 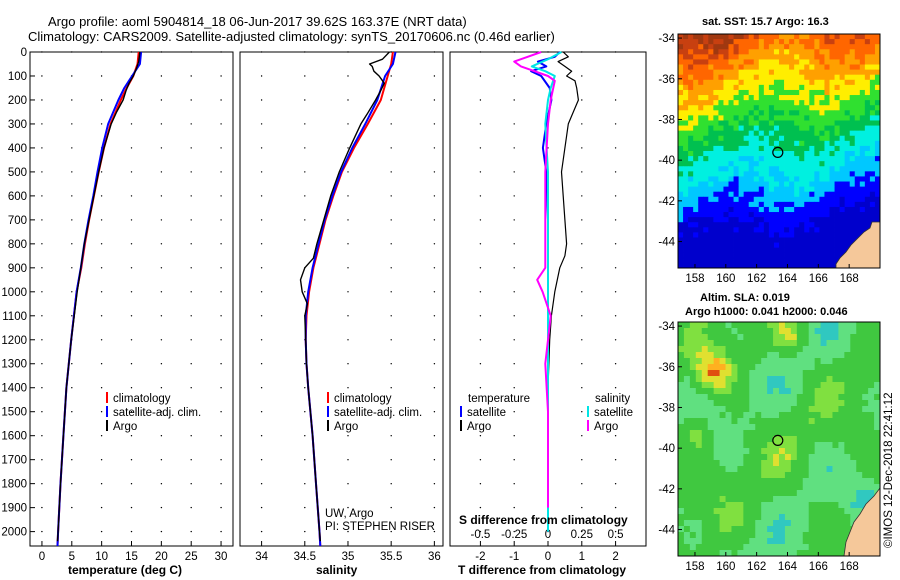 What do you see at coordinates (666, 39) in the screenshot?
I see `lat-tick-label: -34` at bounding box center [666, 39].